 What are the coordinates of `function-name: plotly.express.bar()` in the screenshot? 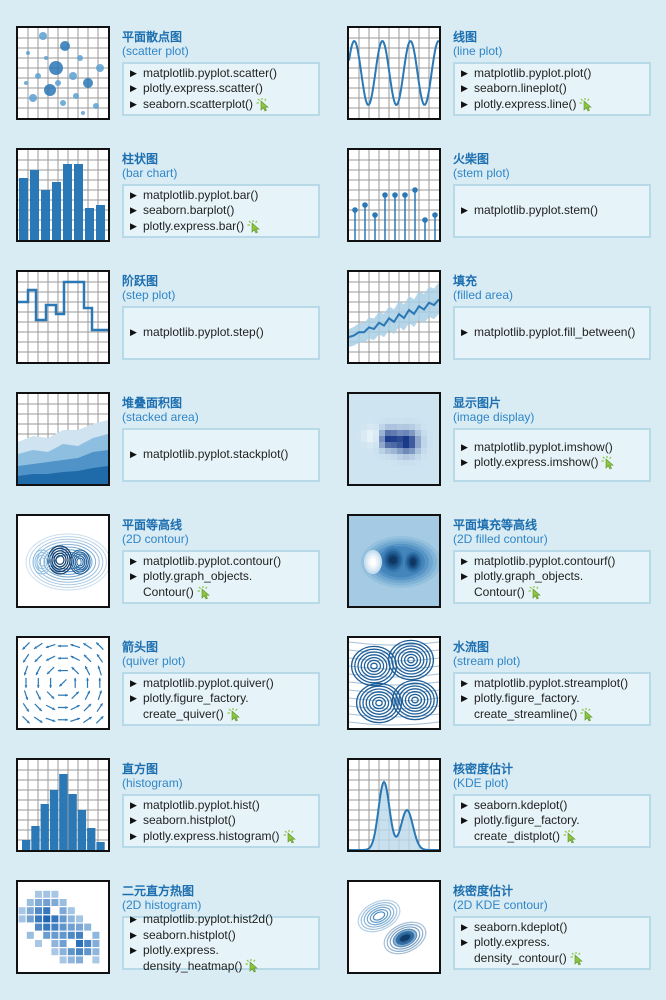 It's located at (194, 225).